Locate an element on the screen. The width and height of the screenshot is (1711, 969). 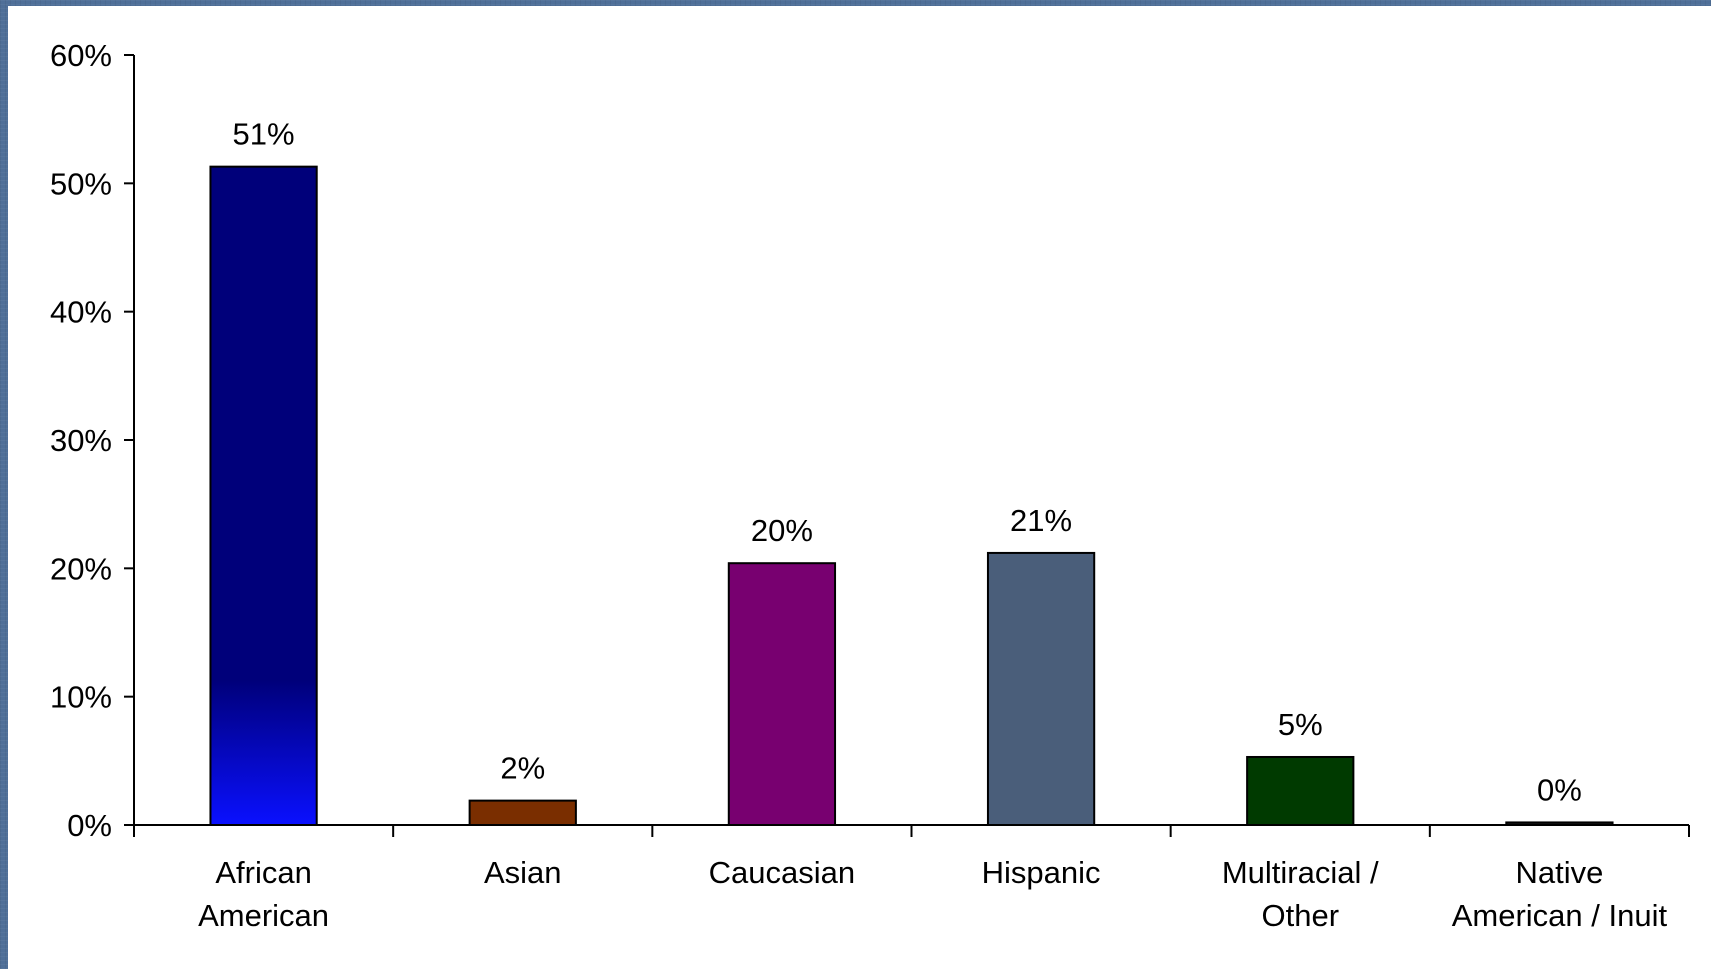
y-tick-label: 40% is located at coordinates (81, 312).